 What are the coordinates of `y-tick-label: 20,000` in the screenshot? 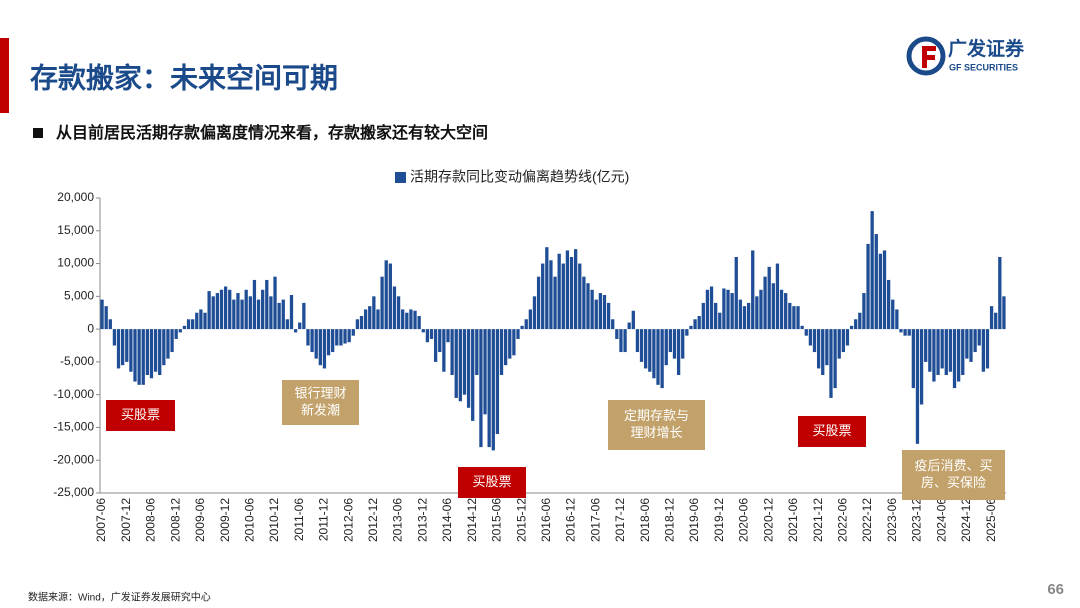 It's located at (75, 197).